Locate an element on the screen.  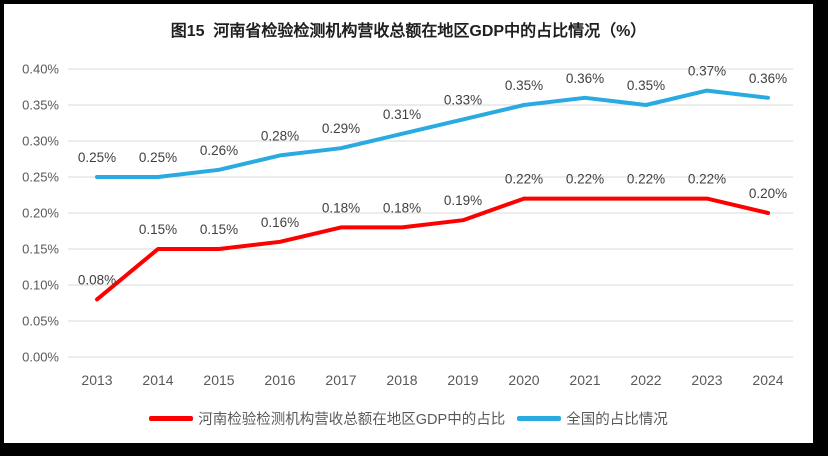
legend-label-national: 全国的占比情况 is located at coordinates (617, 420).